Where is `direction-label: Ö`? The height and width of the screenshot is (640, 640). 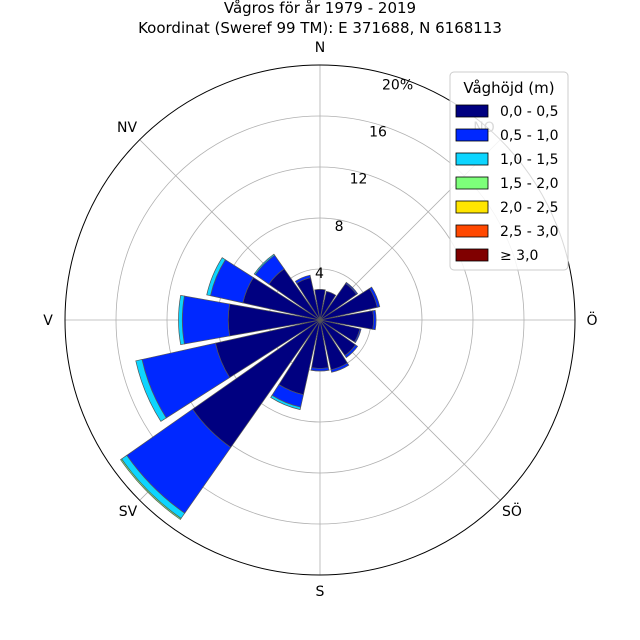
direction-label: Ö is located at coordinates (591, 320).